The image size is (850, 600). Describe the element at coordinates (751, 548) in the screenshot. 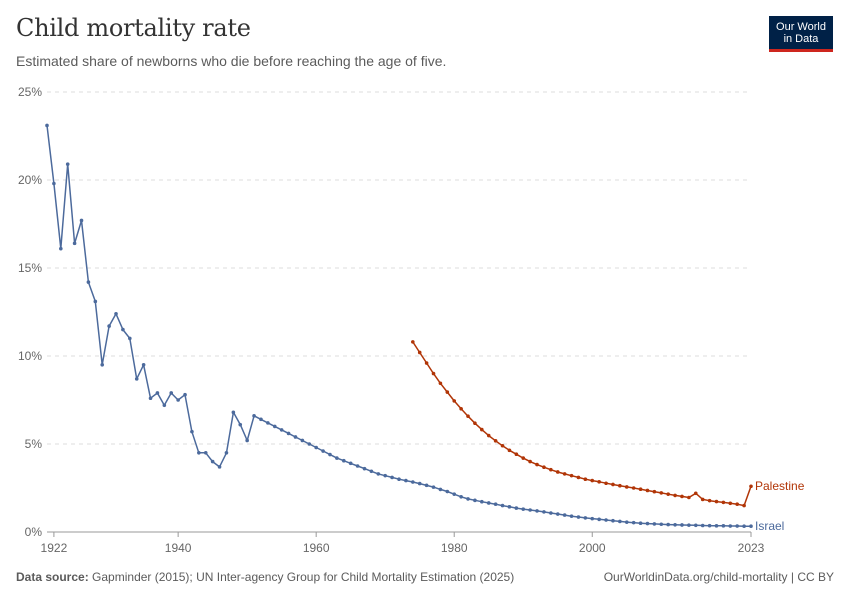

I see `x-tick-label: 2023` at that location.